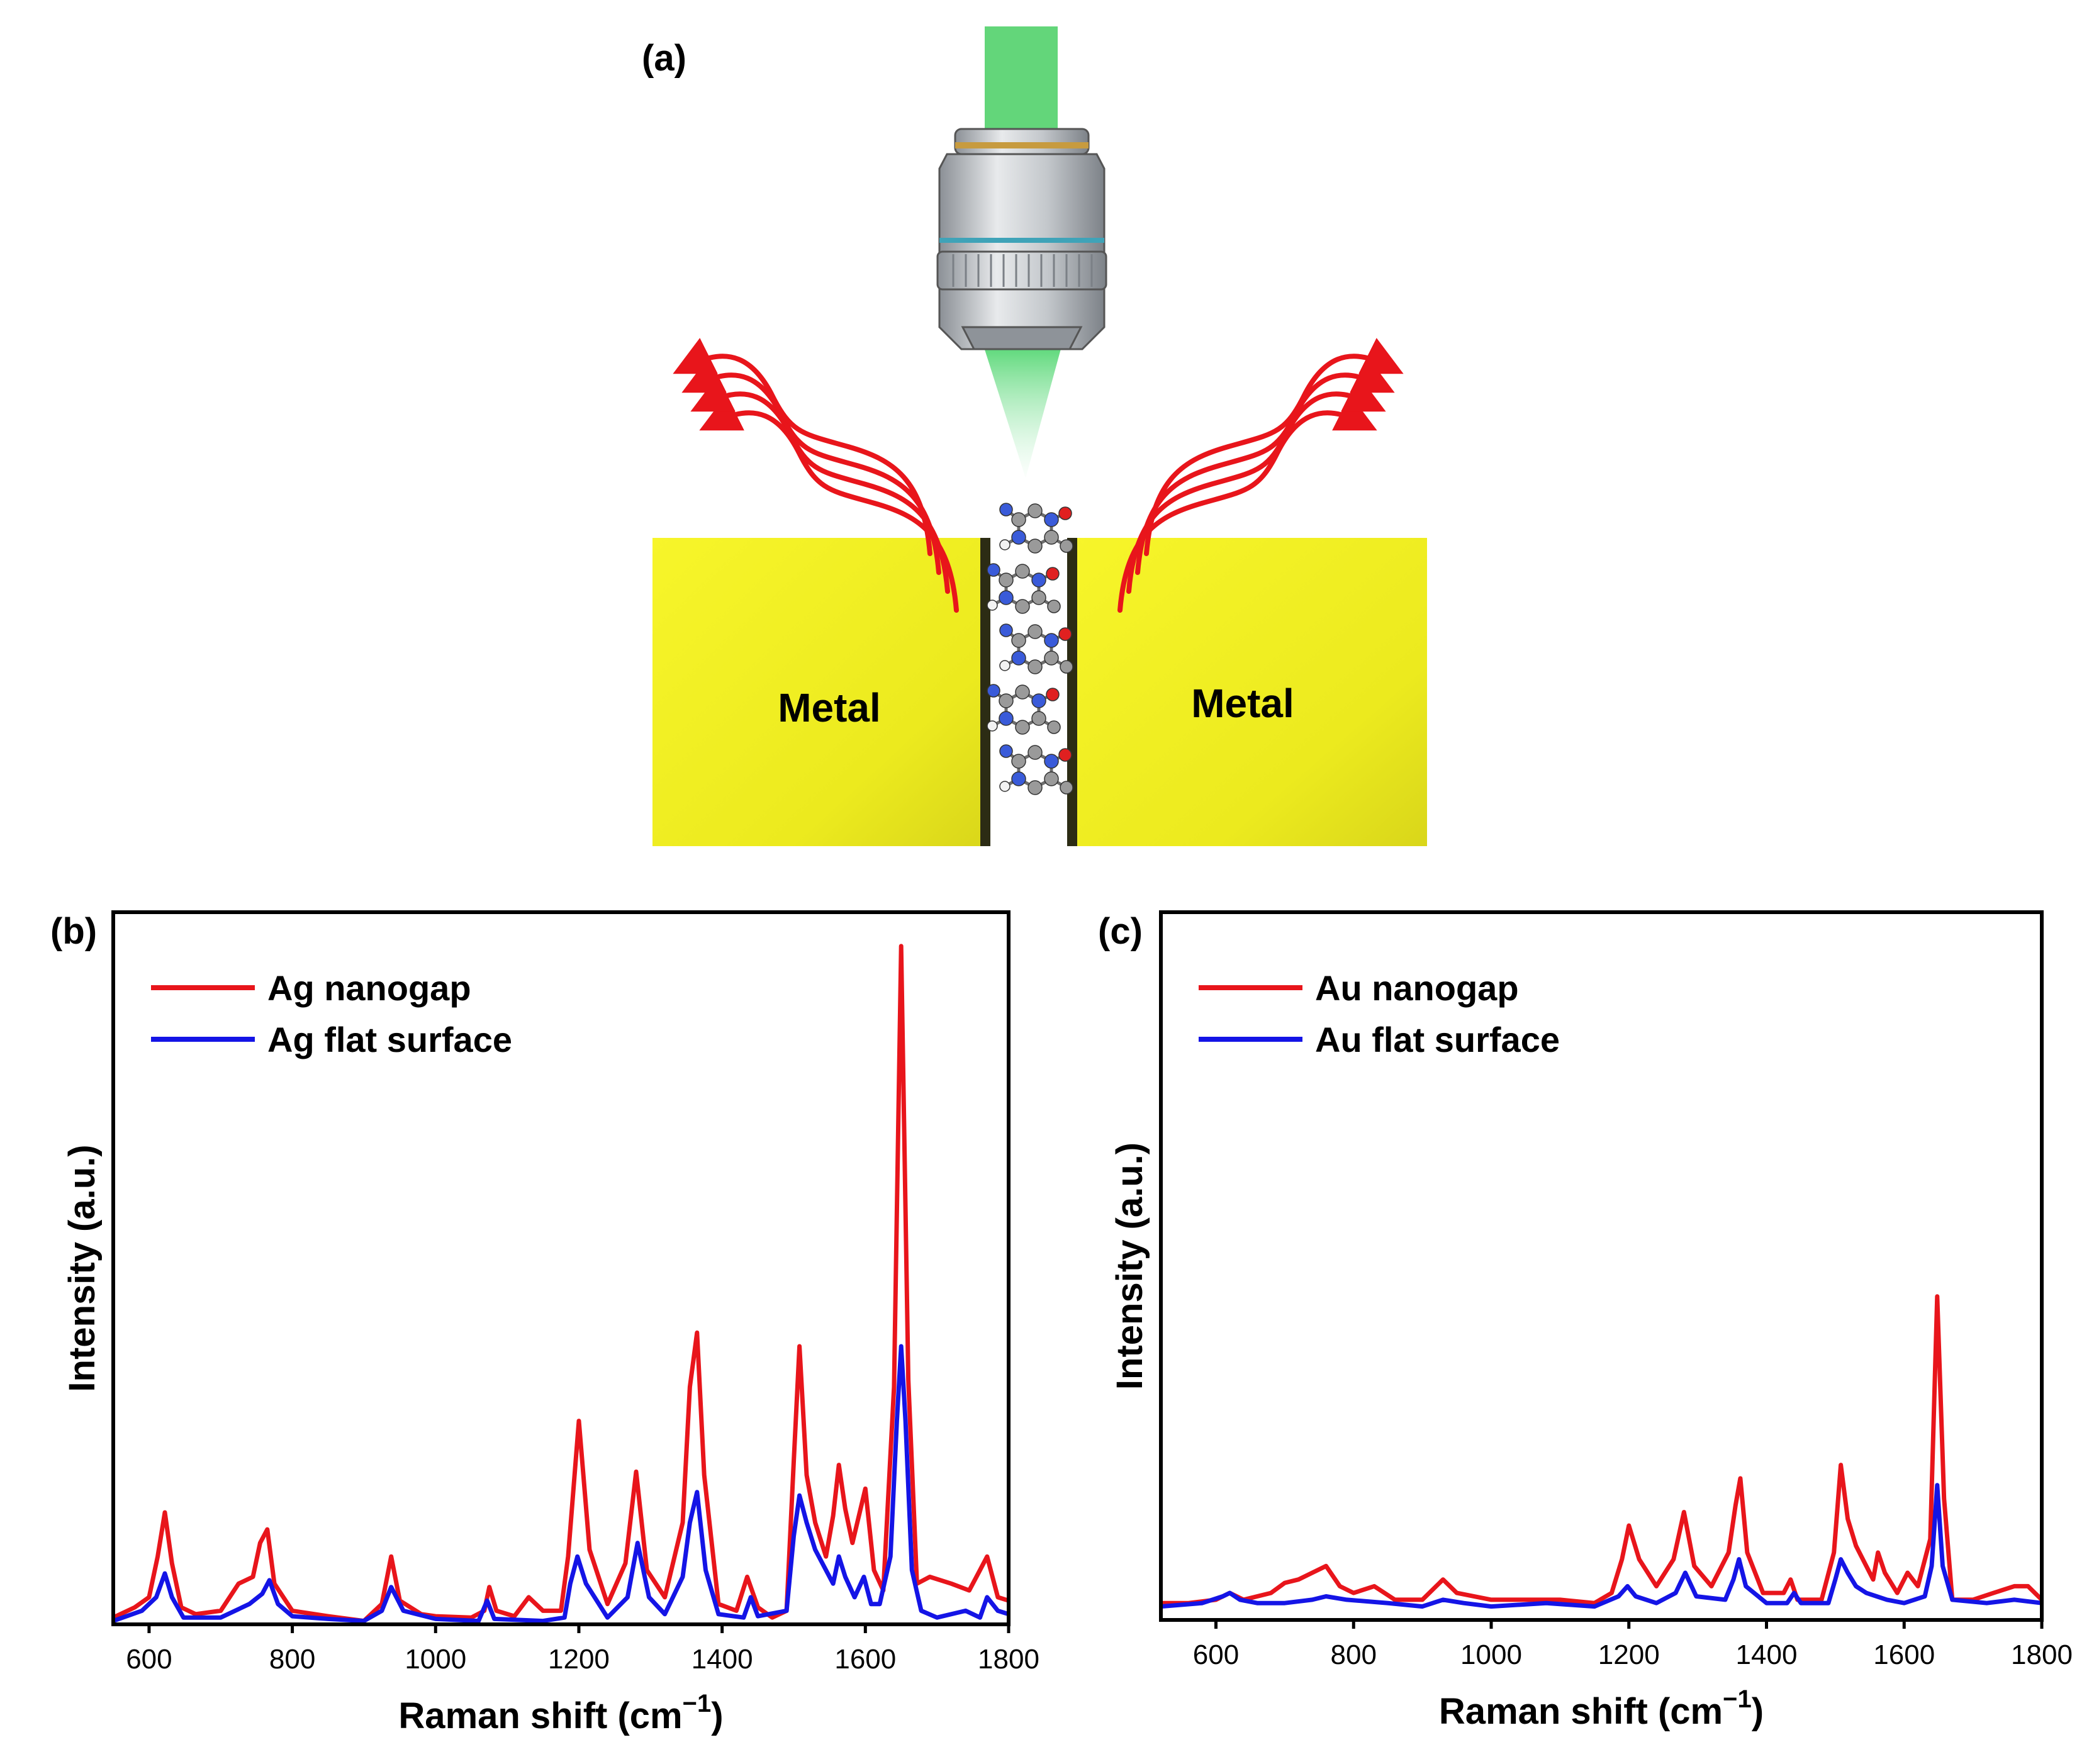  I want to click on series-line-au-flat-surface, so click(1601, 1546).